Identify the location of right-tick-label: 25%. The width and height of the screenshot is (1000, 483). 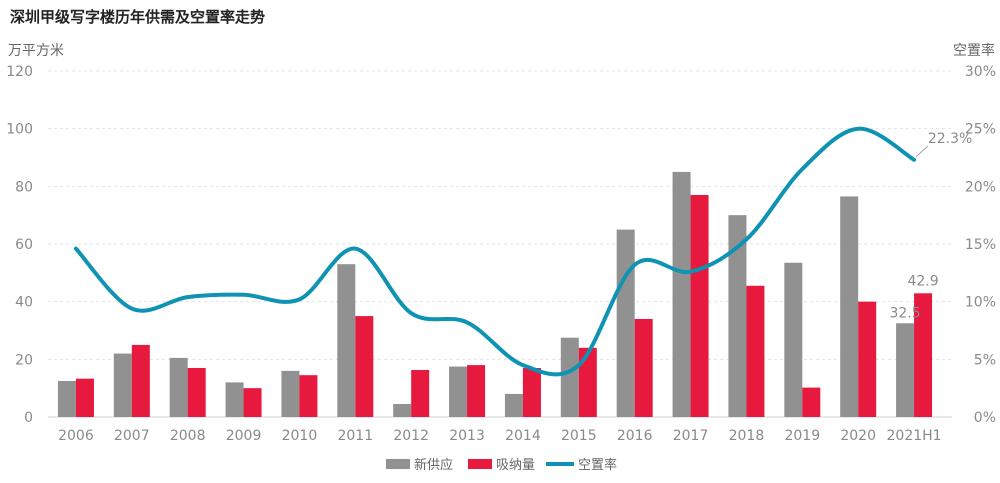
(980, 130).